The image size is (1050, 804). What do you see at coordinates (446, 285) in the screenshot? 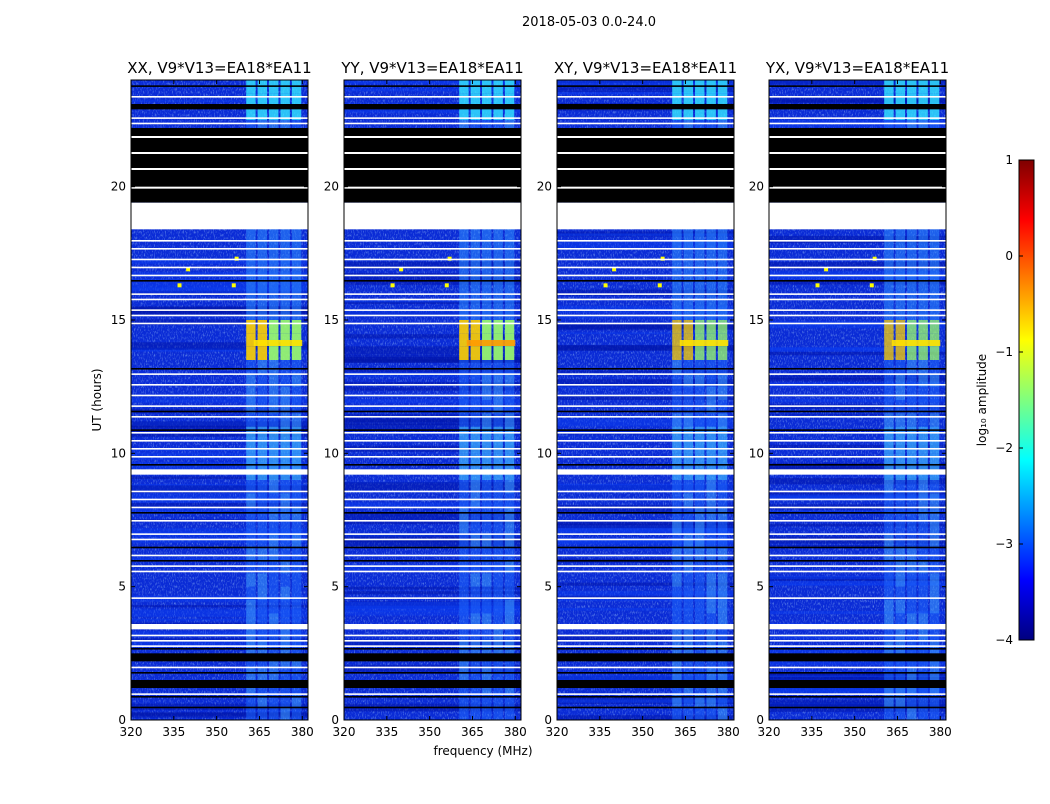
I see `rfi-spot` at bounding box center [446, 285].